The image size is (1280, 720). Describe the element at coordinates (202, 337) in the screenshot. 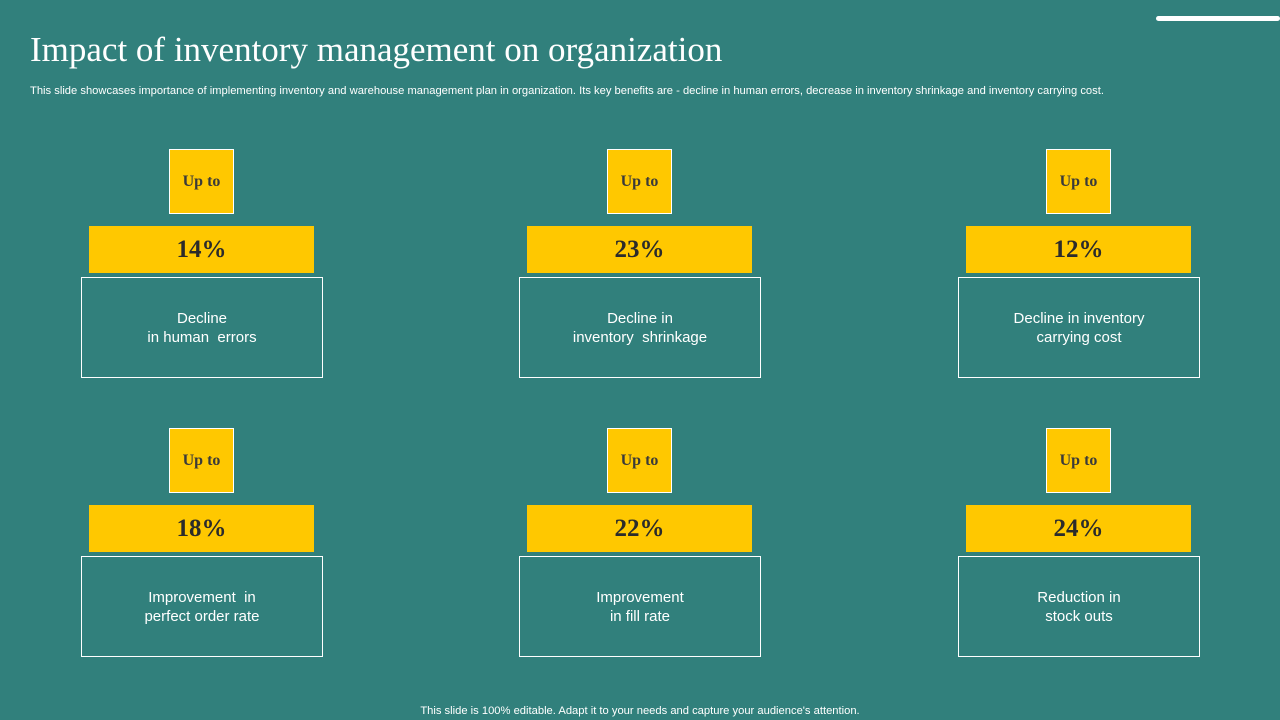

I see `description-line-2: in human errors` at that location.